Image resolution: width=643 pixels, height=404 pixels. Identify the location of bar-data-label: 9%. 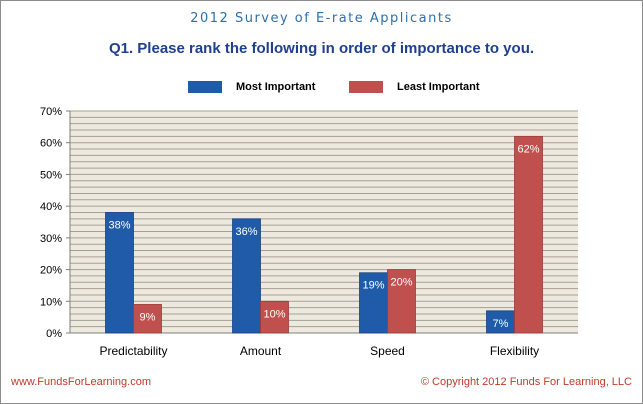
(148, 317).